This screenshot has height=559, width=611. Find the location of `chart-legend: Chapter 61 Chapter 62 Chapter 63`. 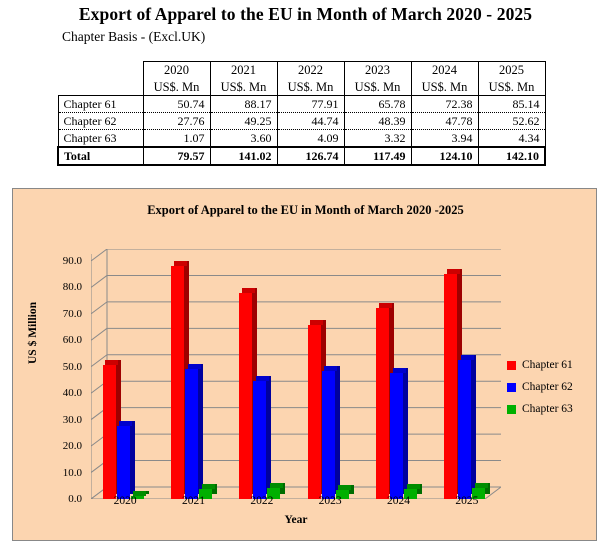

chart-legend: Chapter 61 Chapter 62 Chapter 63 is located at coordinates (552, 387).